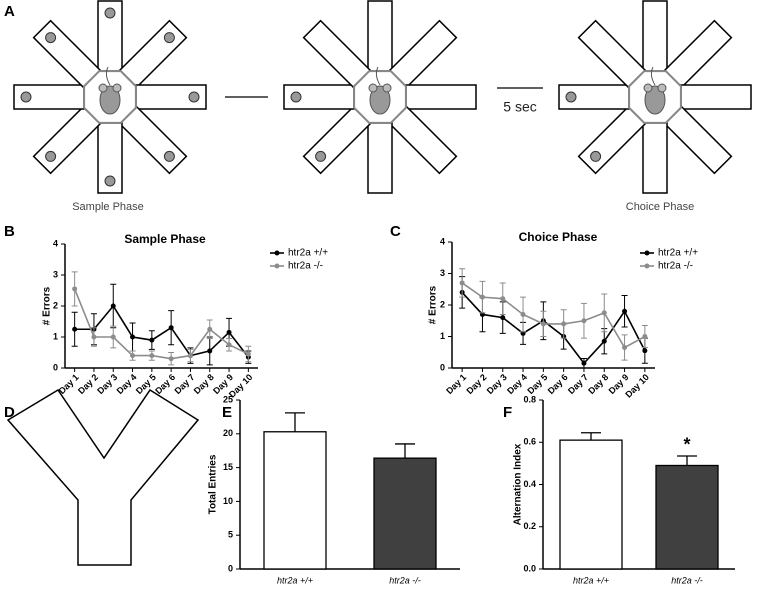  What do you see at coordinates (686, 445) in the screenshot?
I see `annotation: *` at bounding box center [686, 445].